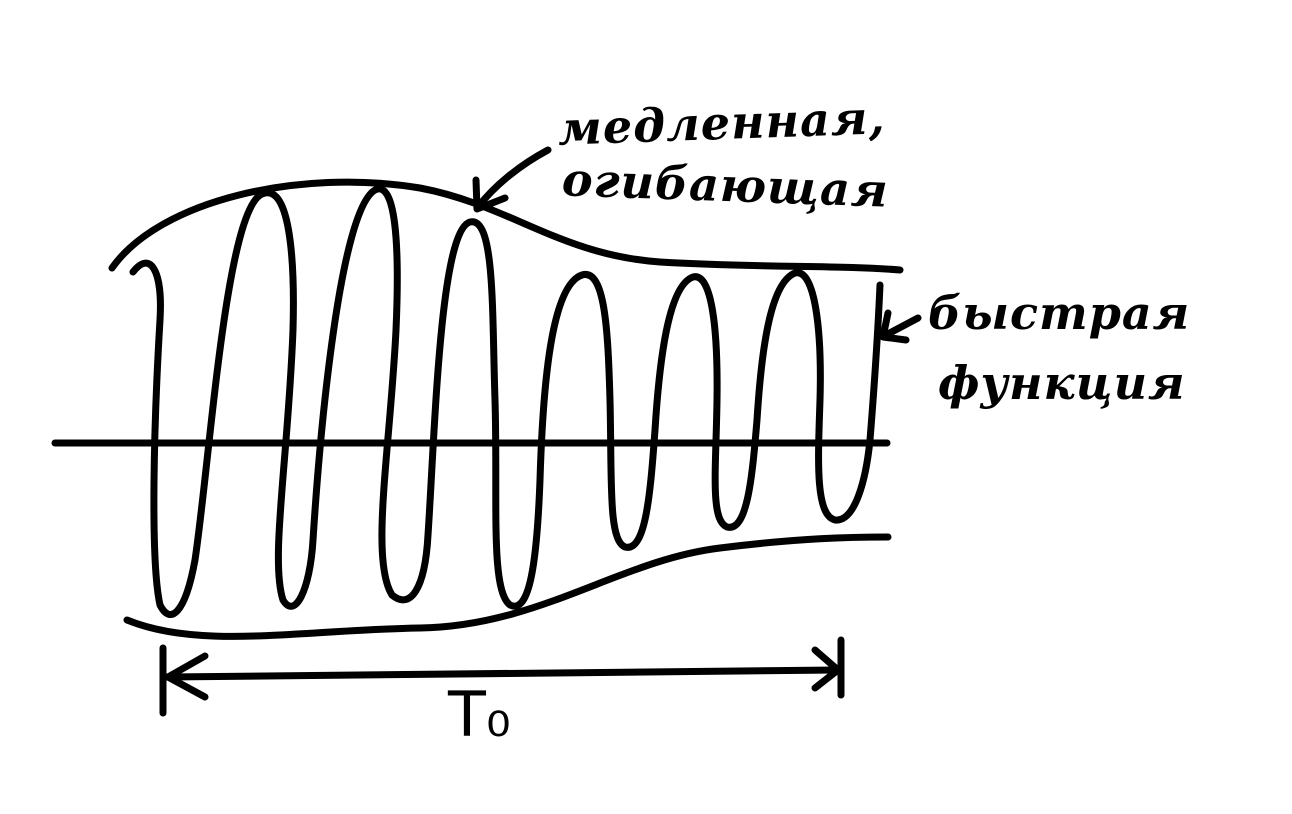 This screenshot has height=814, width=1292. What do you see at coordinates (513, 178) in the screenshot?
I see `envelope-pointer-arrow` at bounding box center [513, 178].